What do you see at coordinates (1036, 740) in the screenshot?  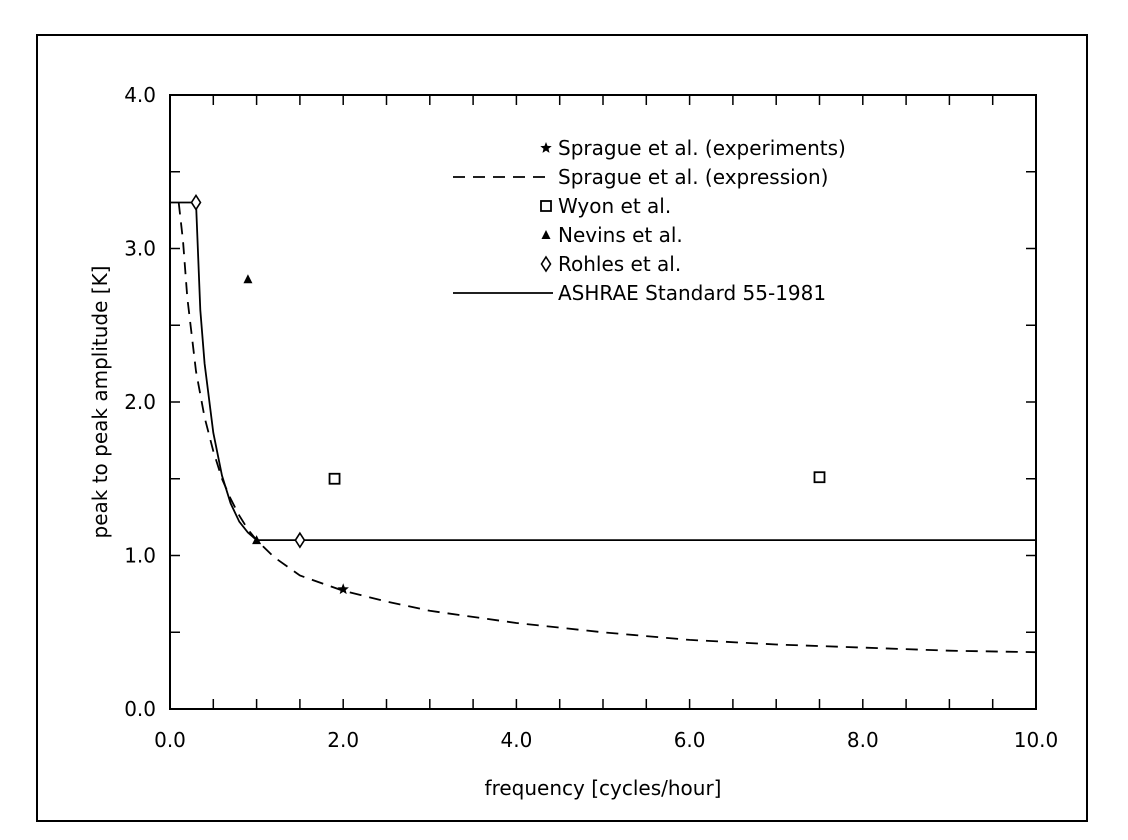 I see `x-tick-label: 10.0` at bounding box center [1036, 740].